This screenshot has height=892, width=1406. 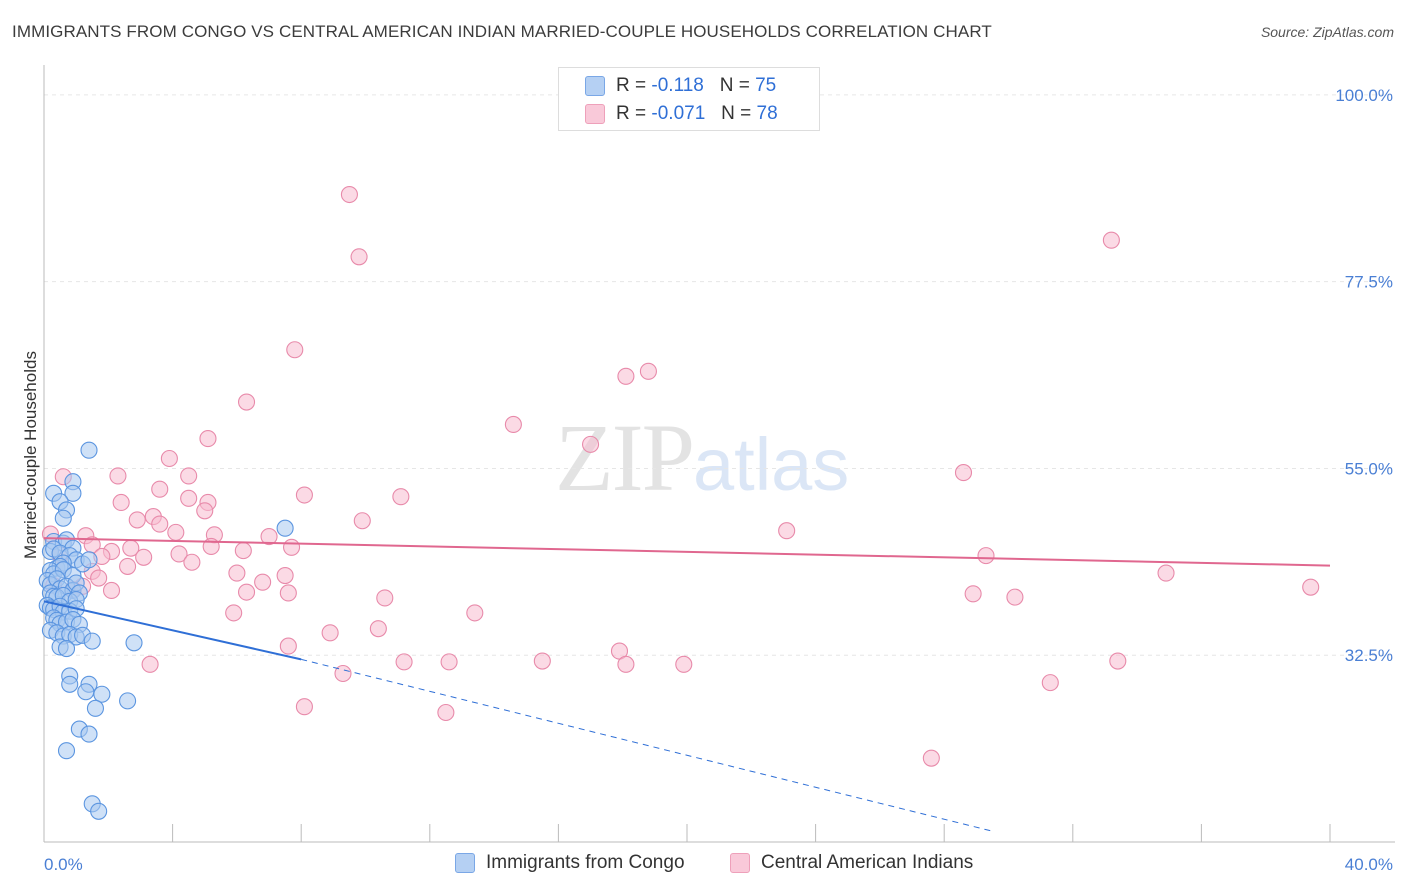 What do you see at coordinates (595, 114) in the screenshot?
I see `legend-swatch-pink` at bounding box center [595, 114].